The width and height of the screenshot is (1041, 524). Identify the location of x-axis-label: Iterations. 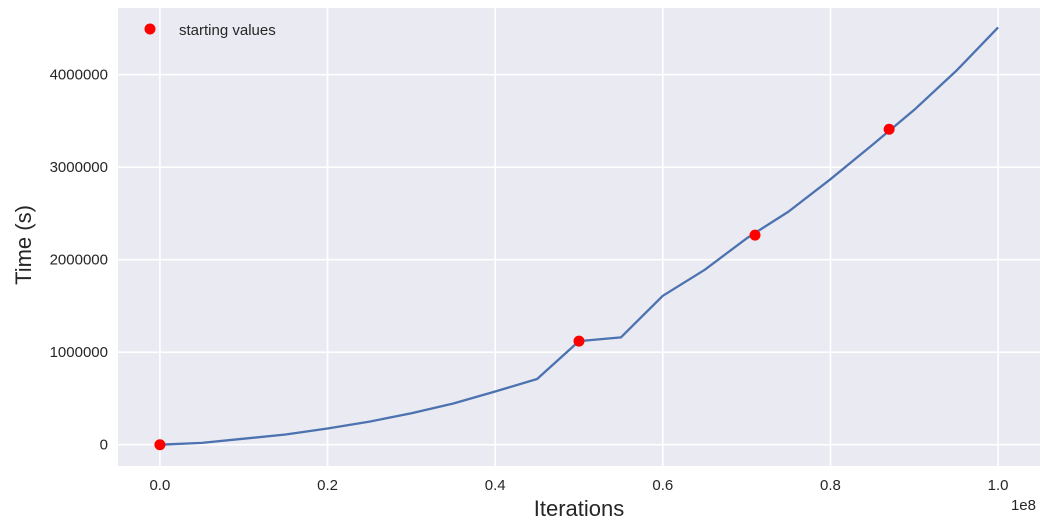
(579, 507).